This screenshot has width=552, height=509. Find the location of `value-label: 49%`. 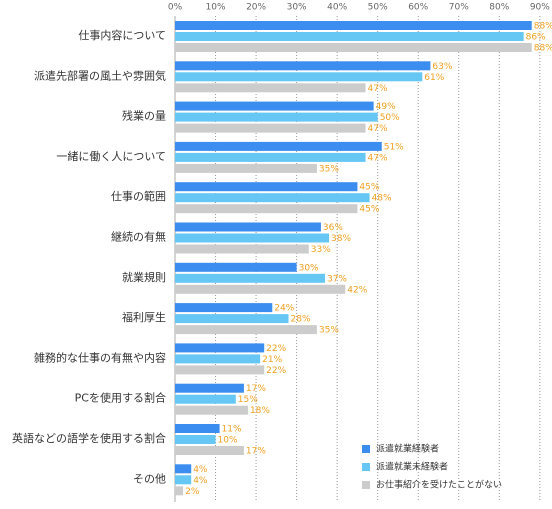

value-label: 49% is located at coordinates (386, 107).